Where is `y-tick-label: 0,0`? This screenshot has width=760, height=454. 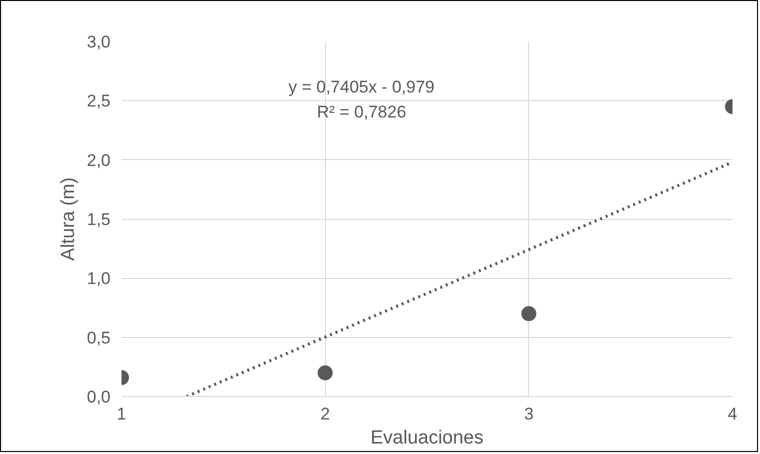 y-tick-label: 0,0 is located at coordinates (98, 397).